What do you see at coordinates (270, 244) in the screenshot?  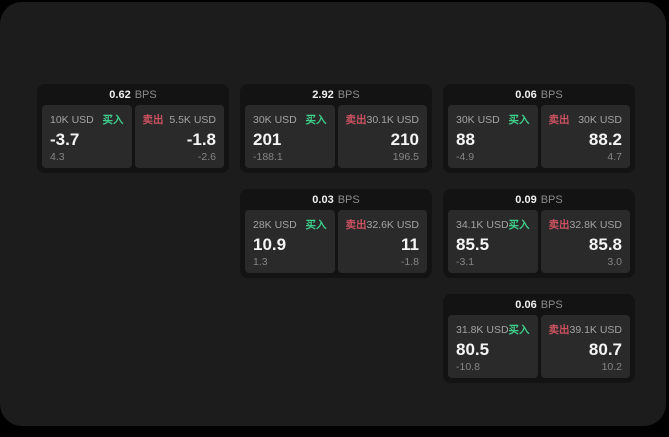 I see `buy-price: 10.9` at bounding box center [270, 244].